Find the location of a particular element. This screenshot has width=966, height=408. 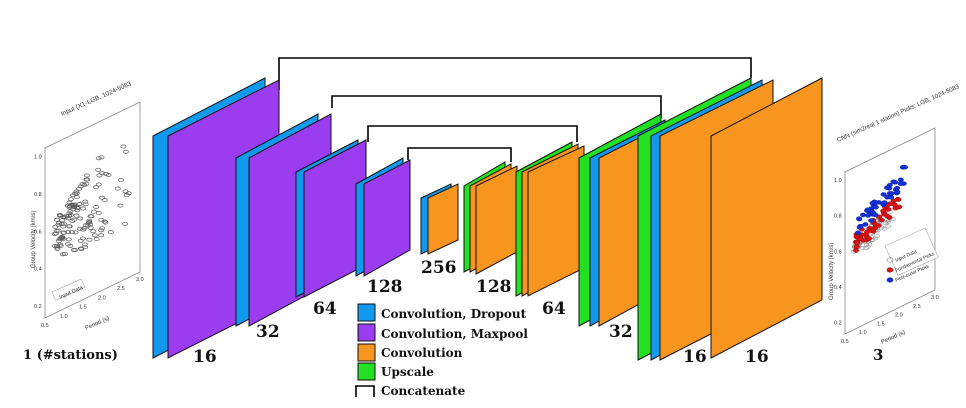

legend-swatch-concat is located at coordinates (365, 391).